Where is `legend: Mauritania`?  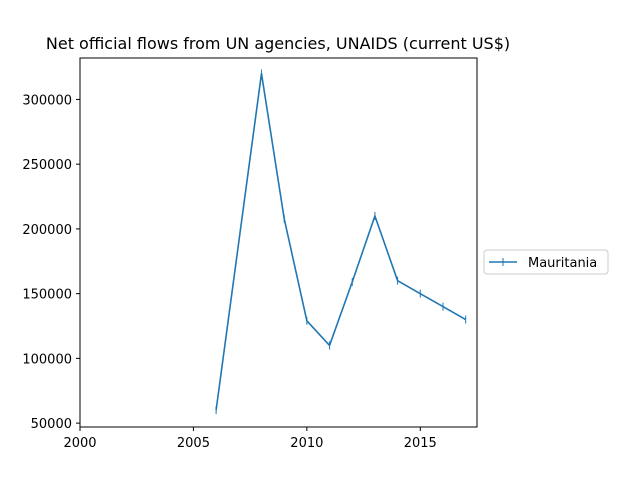 legend: Mauritania is located at coordinates (546, 262).